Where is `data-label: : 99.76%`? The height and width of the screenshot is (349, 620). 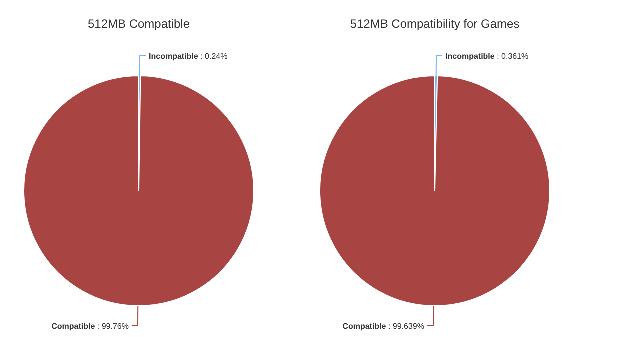 data-label: : 99.76% is located at coordinates (112, 326).